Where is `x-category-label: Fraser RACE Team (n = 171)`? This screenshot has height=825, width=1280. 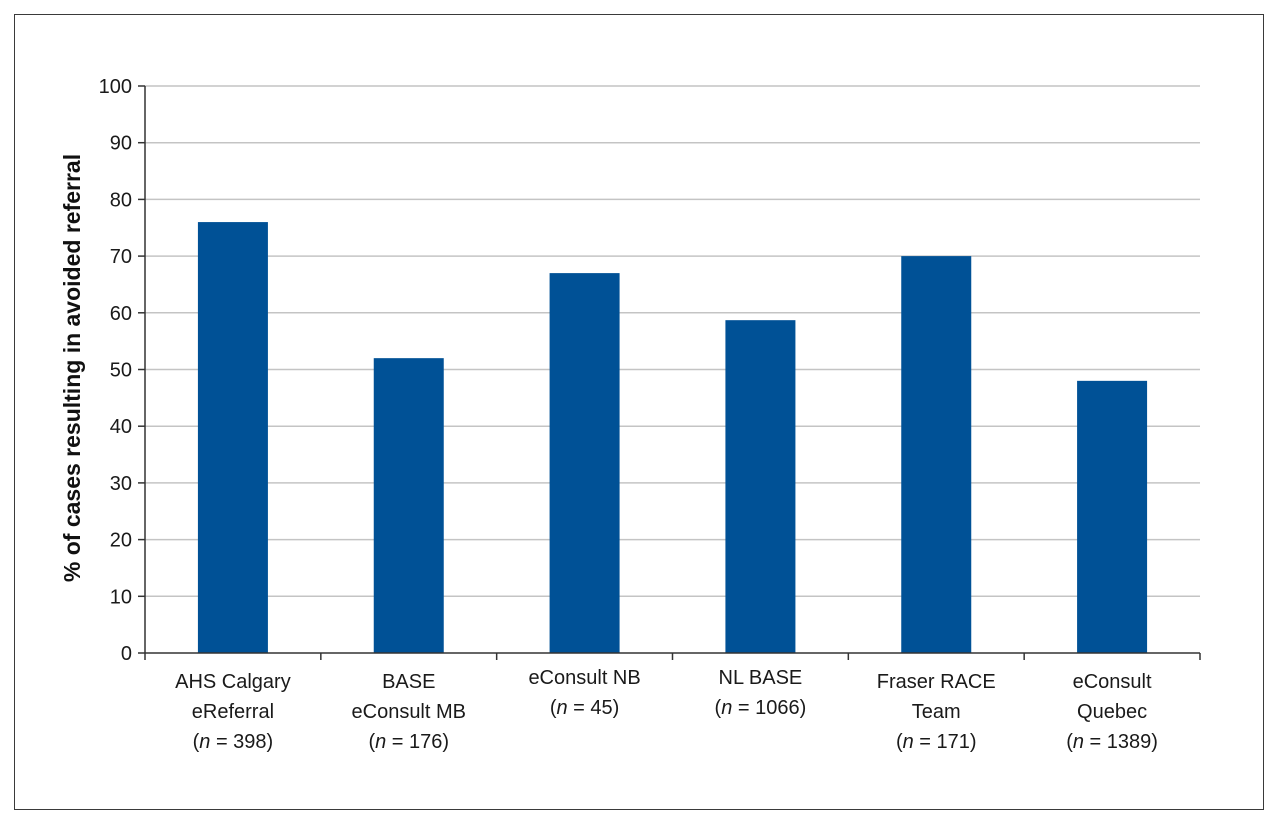 x-category-label: Fraser RACE Team (n = 171) is located at coordinates (936, 712).